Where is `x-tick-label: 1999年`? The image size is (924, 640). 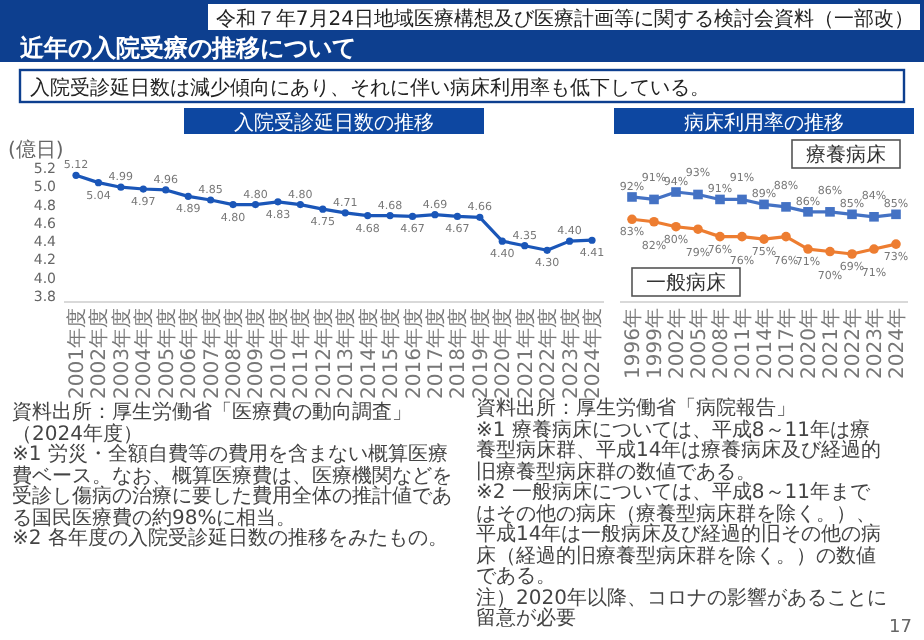 x-tick-label: 1999年 is located at coordinates (655, 343).